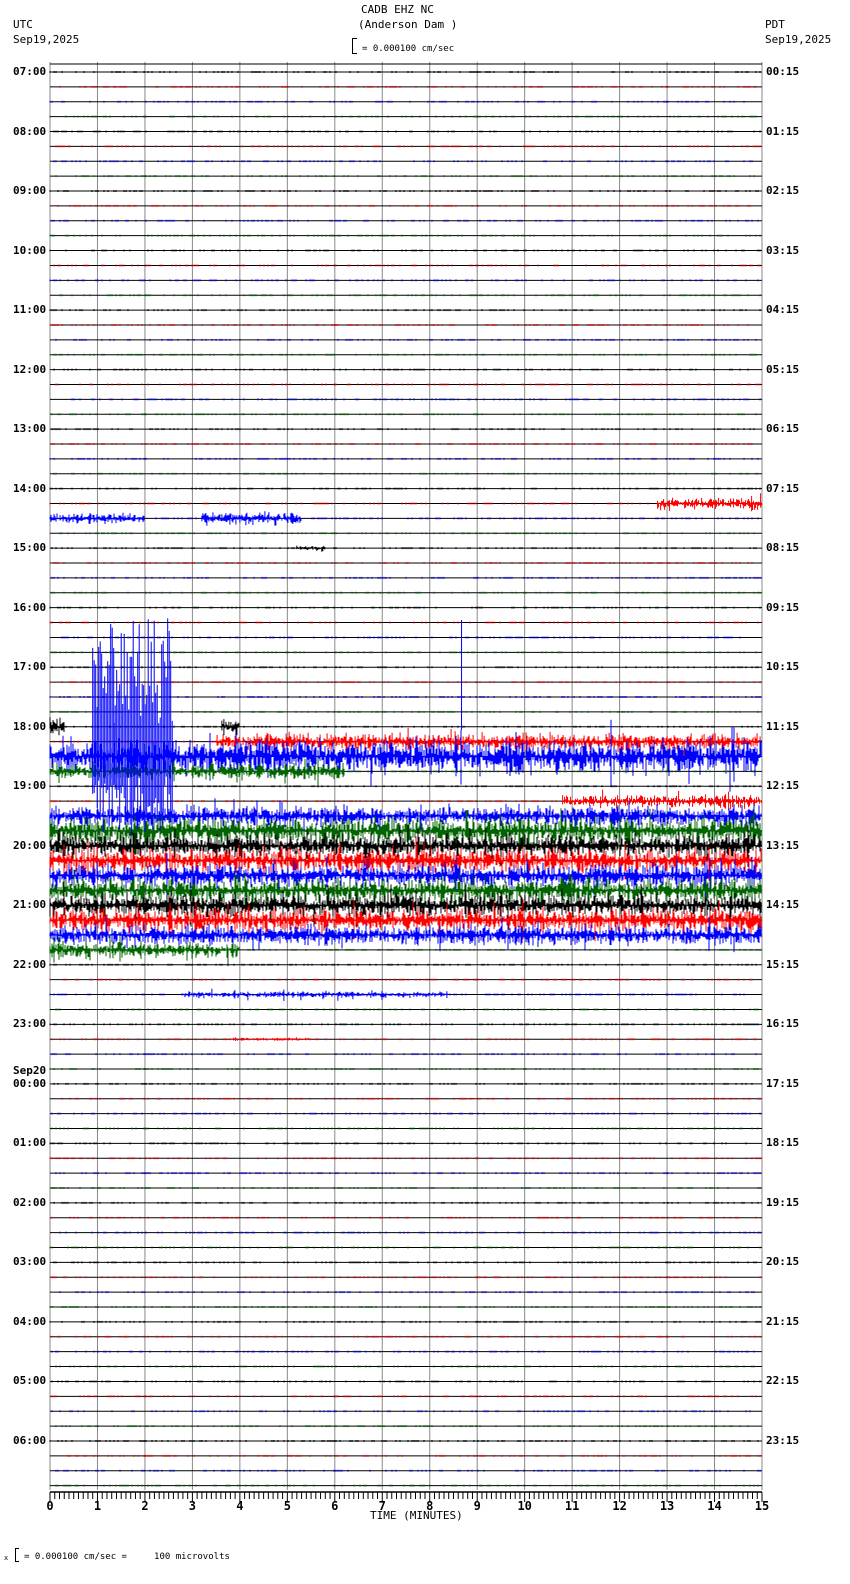  I want to click on left-timezone: UTC, so click(23, 24).